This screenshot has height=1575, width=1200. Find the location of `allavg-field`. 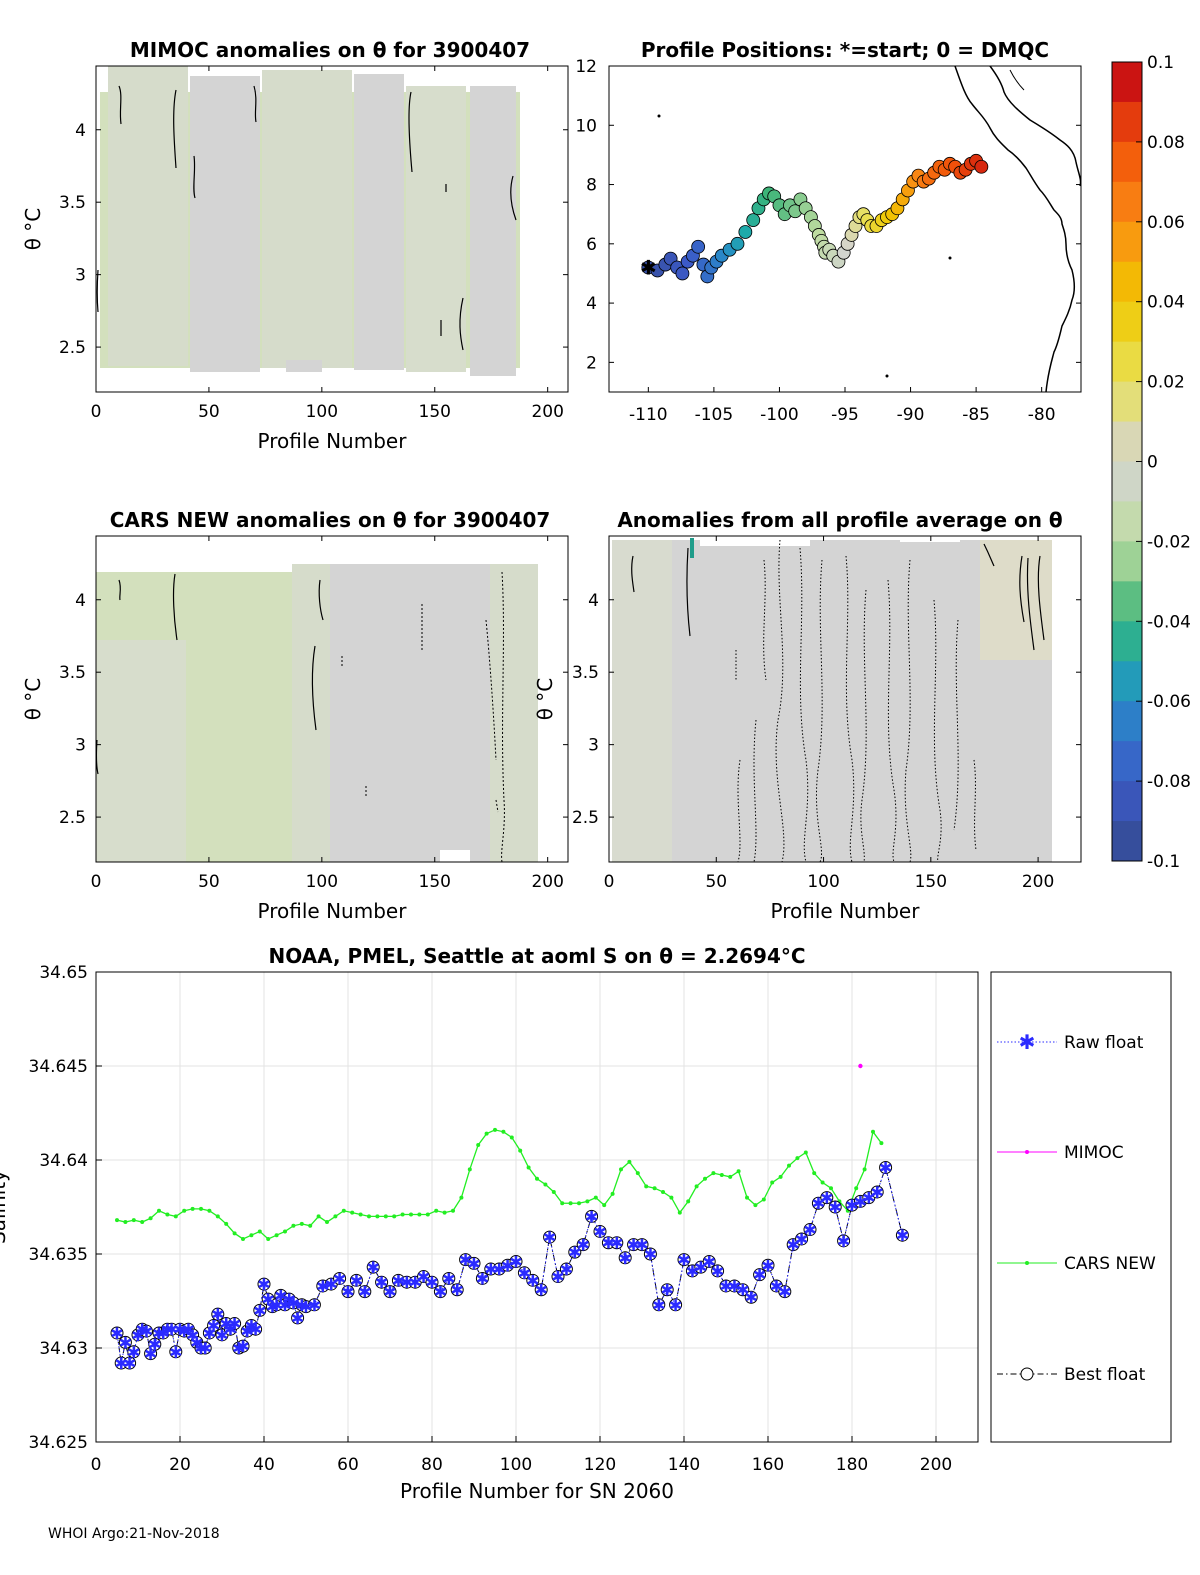

allavg-field is located at coordinates (832, 699).